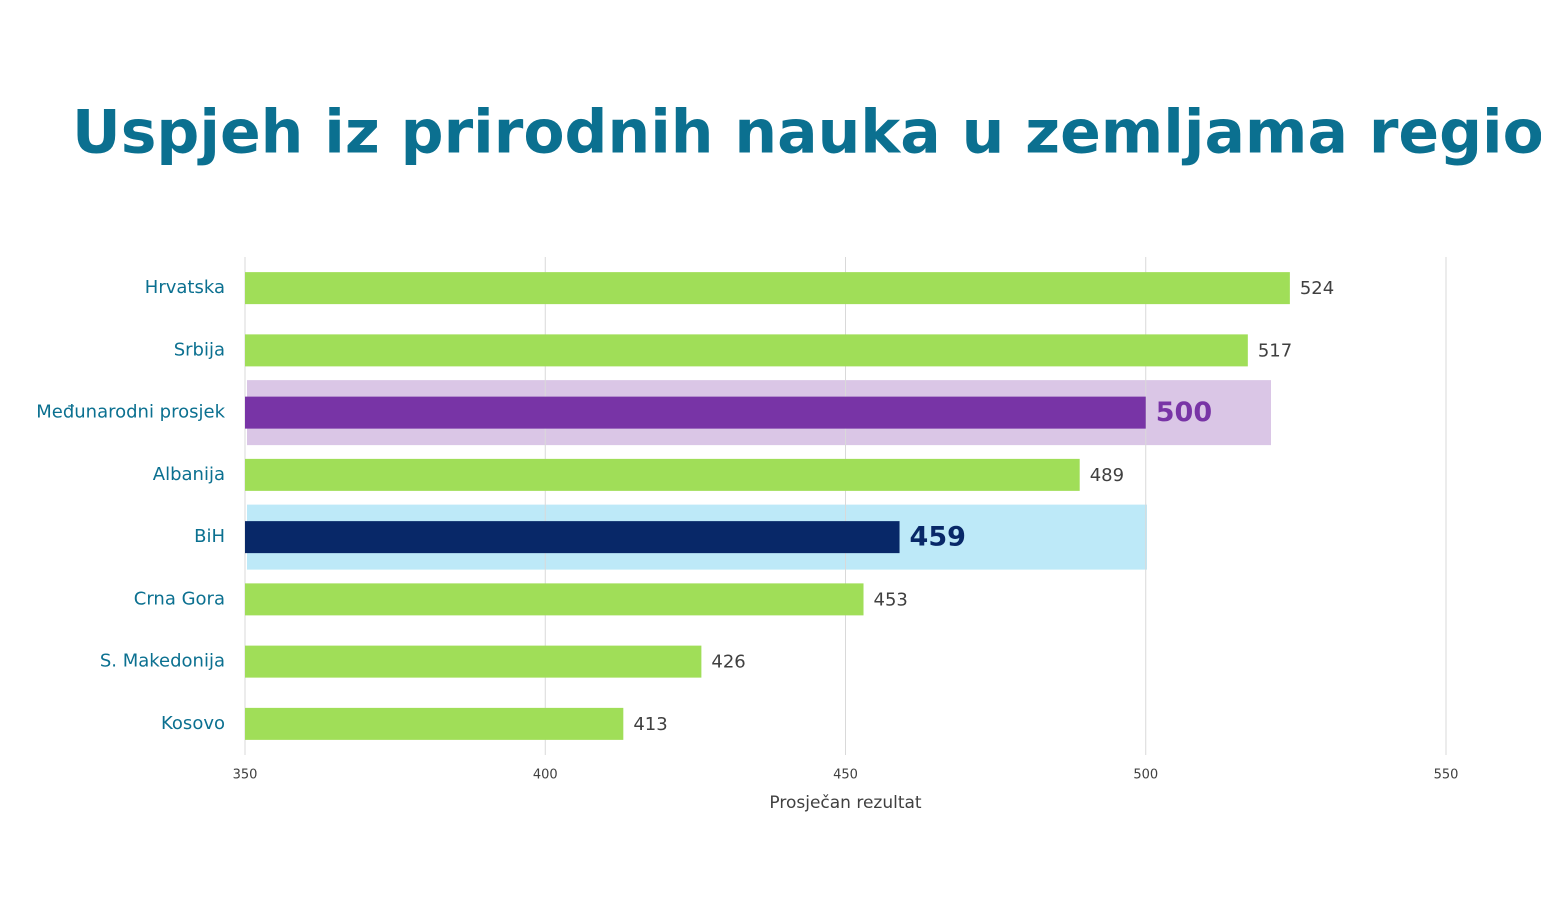 The height and width of the screenshot is (900, 1541). What do you see at coordinates (1107, 475) in the screenshot?
I see `value-label: 489` at bounding box center [1107, 475].